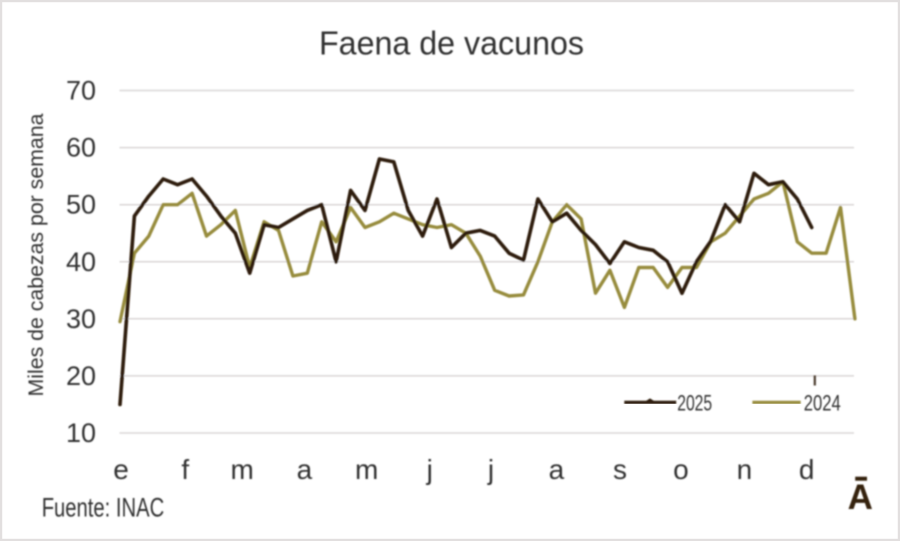 The image size is (900, 541). What do you see at coordinates (451, 44) in the screenshot?
I see `svg-text: Faena de vacunos` at bounding box center [451, 44].